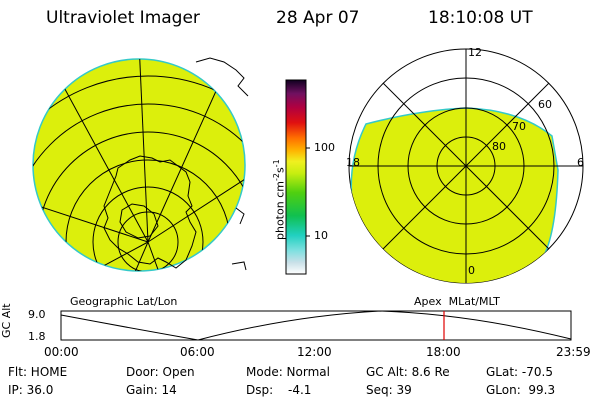  What do you see at coordinates (150, 212) in the screenshot?
I see `continent-outline` at bounding box center [150, 212].